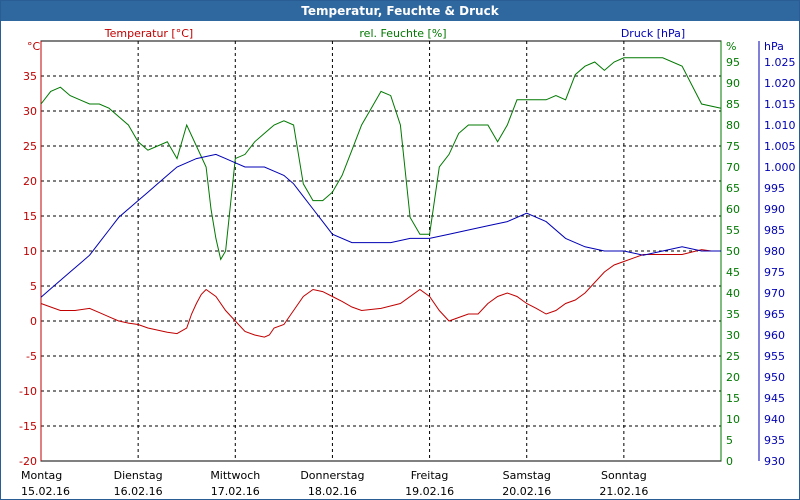 This screenshot has height=500, width=800. What do you see at coordinates (30, 146) in the screenshot?
I see `tick-label-temperature: 25` at bounding box center [30, 146].